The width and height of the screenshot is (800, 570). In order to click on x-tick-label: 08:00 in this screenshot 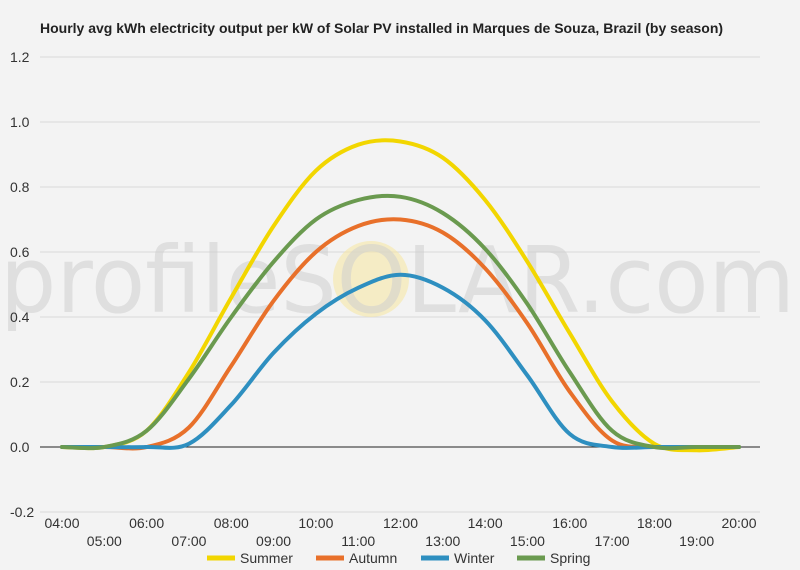, I will do `click(231, 523)`.